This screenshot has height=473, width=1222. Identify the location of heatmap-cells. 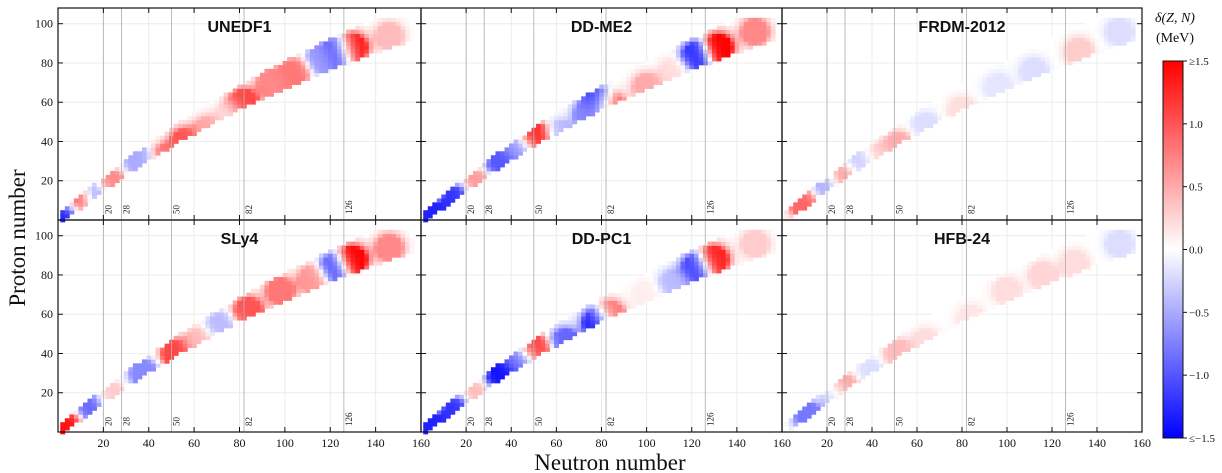
(237, 120).